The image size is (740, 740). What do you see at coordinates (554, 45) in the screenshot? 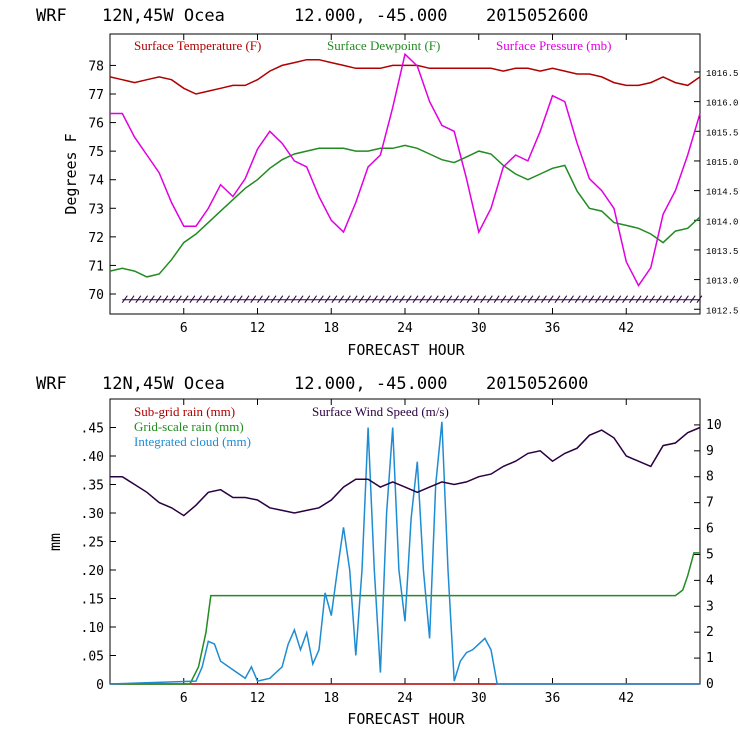
I see `legend-surface-pressure: Surface Pressure (mb)` at bounding box center [554, 45].